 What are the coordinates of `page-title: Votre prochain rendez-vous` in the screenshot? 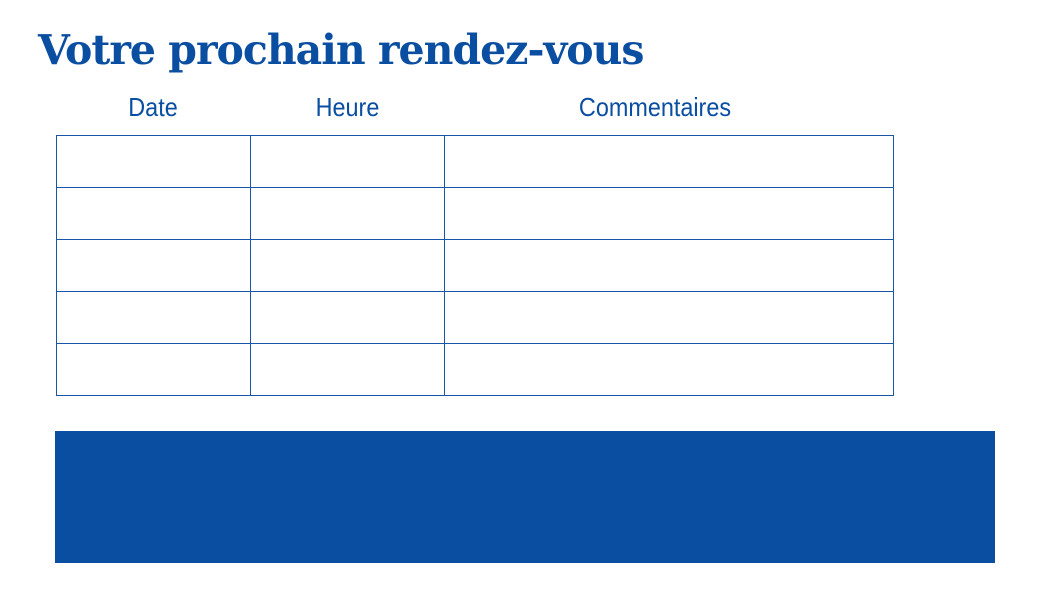 It's located at (341, 50).